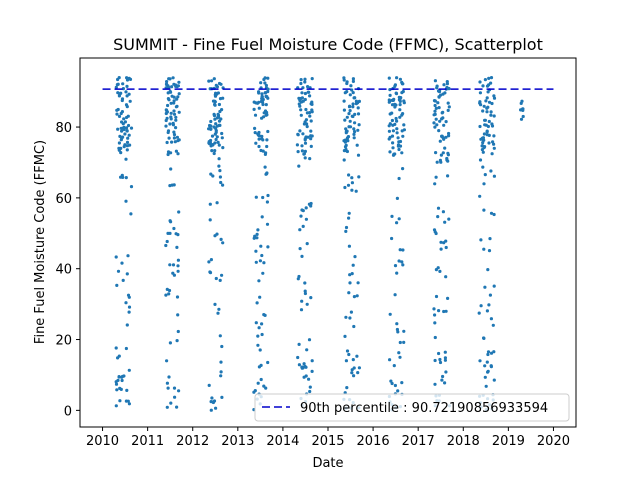 The width and height of the screenshot is (640, 480). I want to click on x-tick-label: 2014, so click(282, 441).